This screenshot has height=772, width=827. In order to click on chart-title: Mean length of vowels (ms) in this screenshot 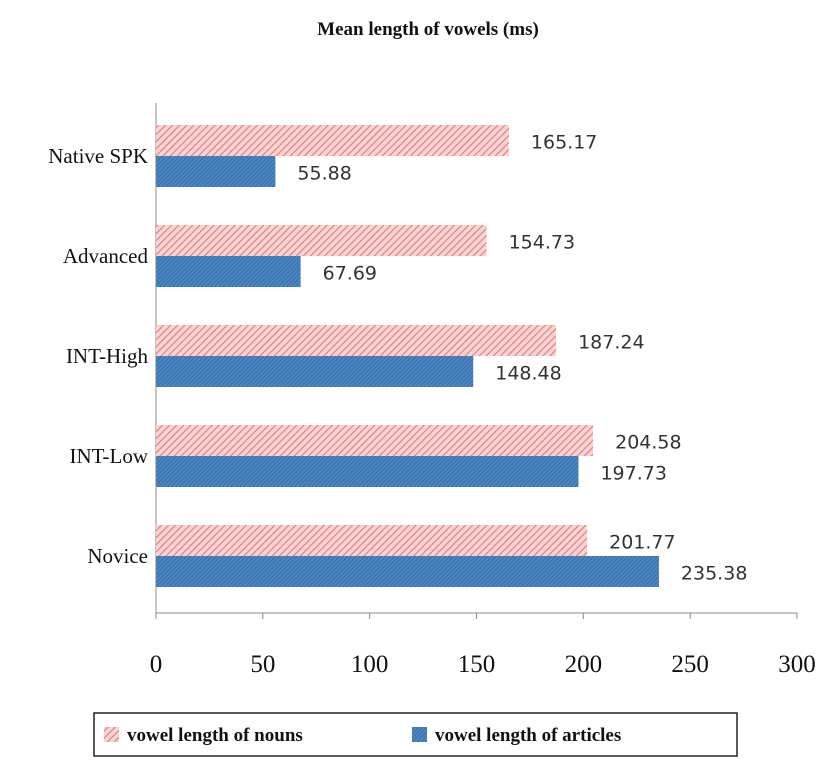, I will do `click(428, 29)`.